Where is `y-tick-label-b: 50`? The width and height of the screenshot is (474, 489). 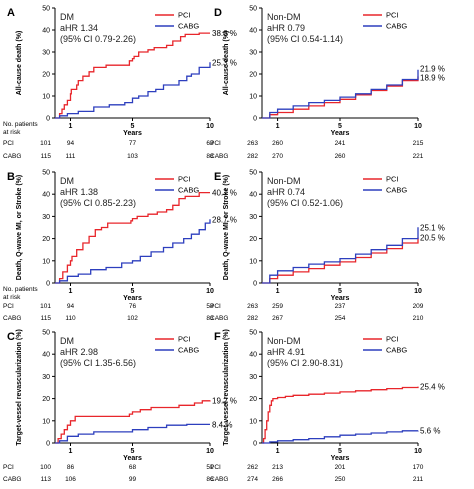 y-tick-label-b: 50 is located at coordinates (46, 173).